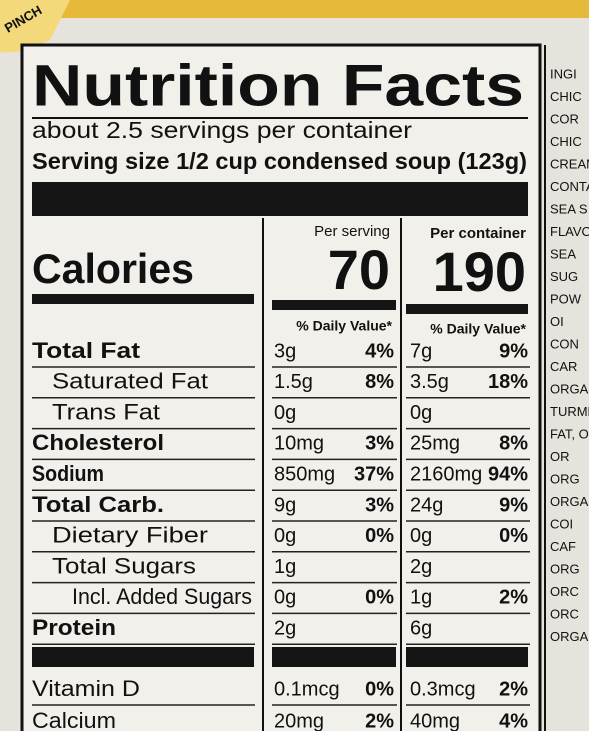 The height and width of the screenshot is (731, 589). What do you see at coordinates (561, 523) in the screenshot?
I see `ingredient-fragment: COI` at bounding box center [561, 523].